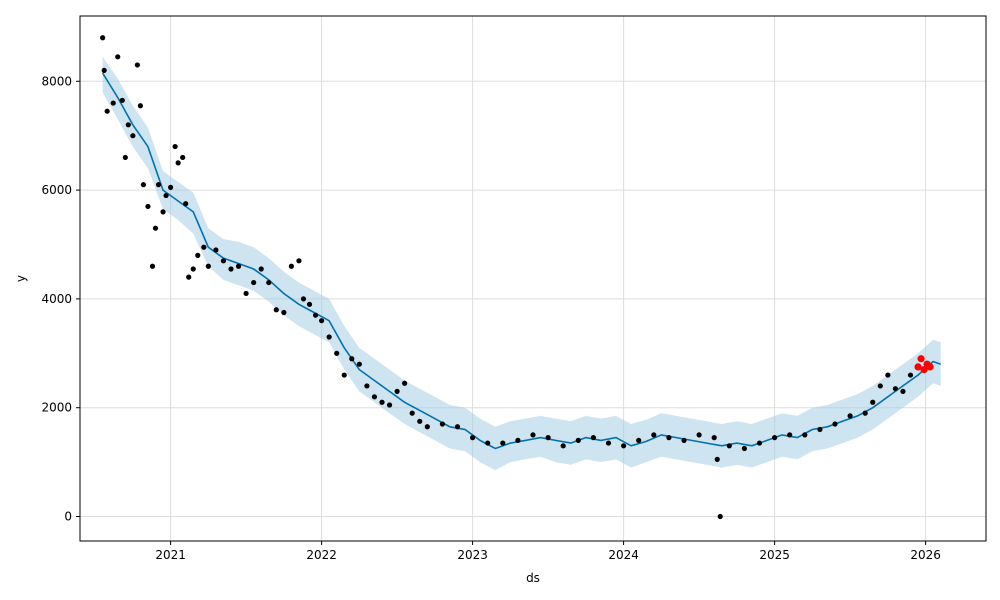 The image size is (1000, 600). I want to click on x-tick-label: 2026, so click(925, 555).